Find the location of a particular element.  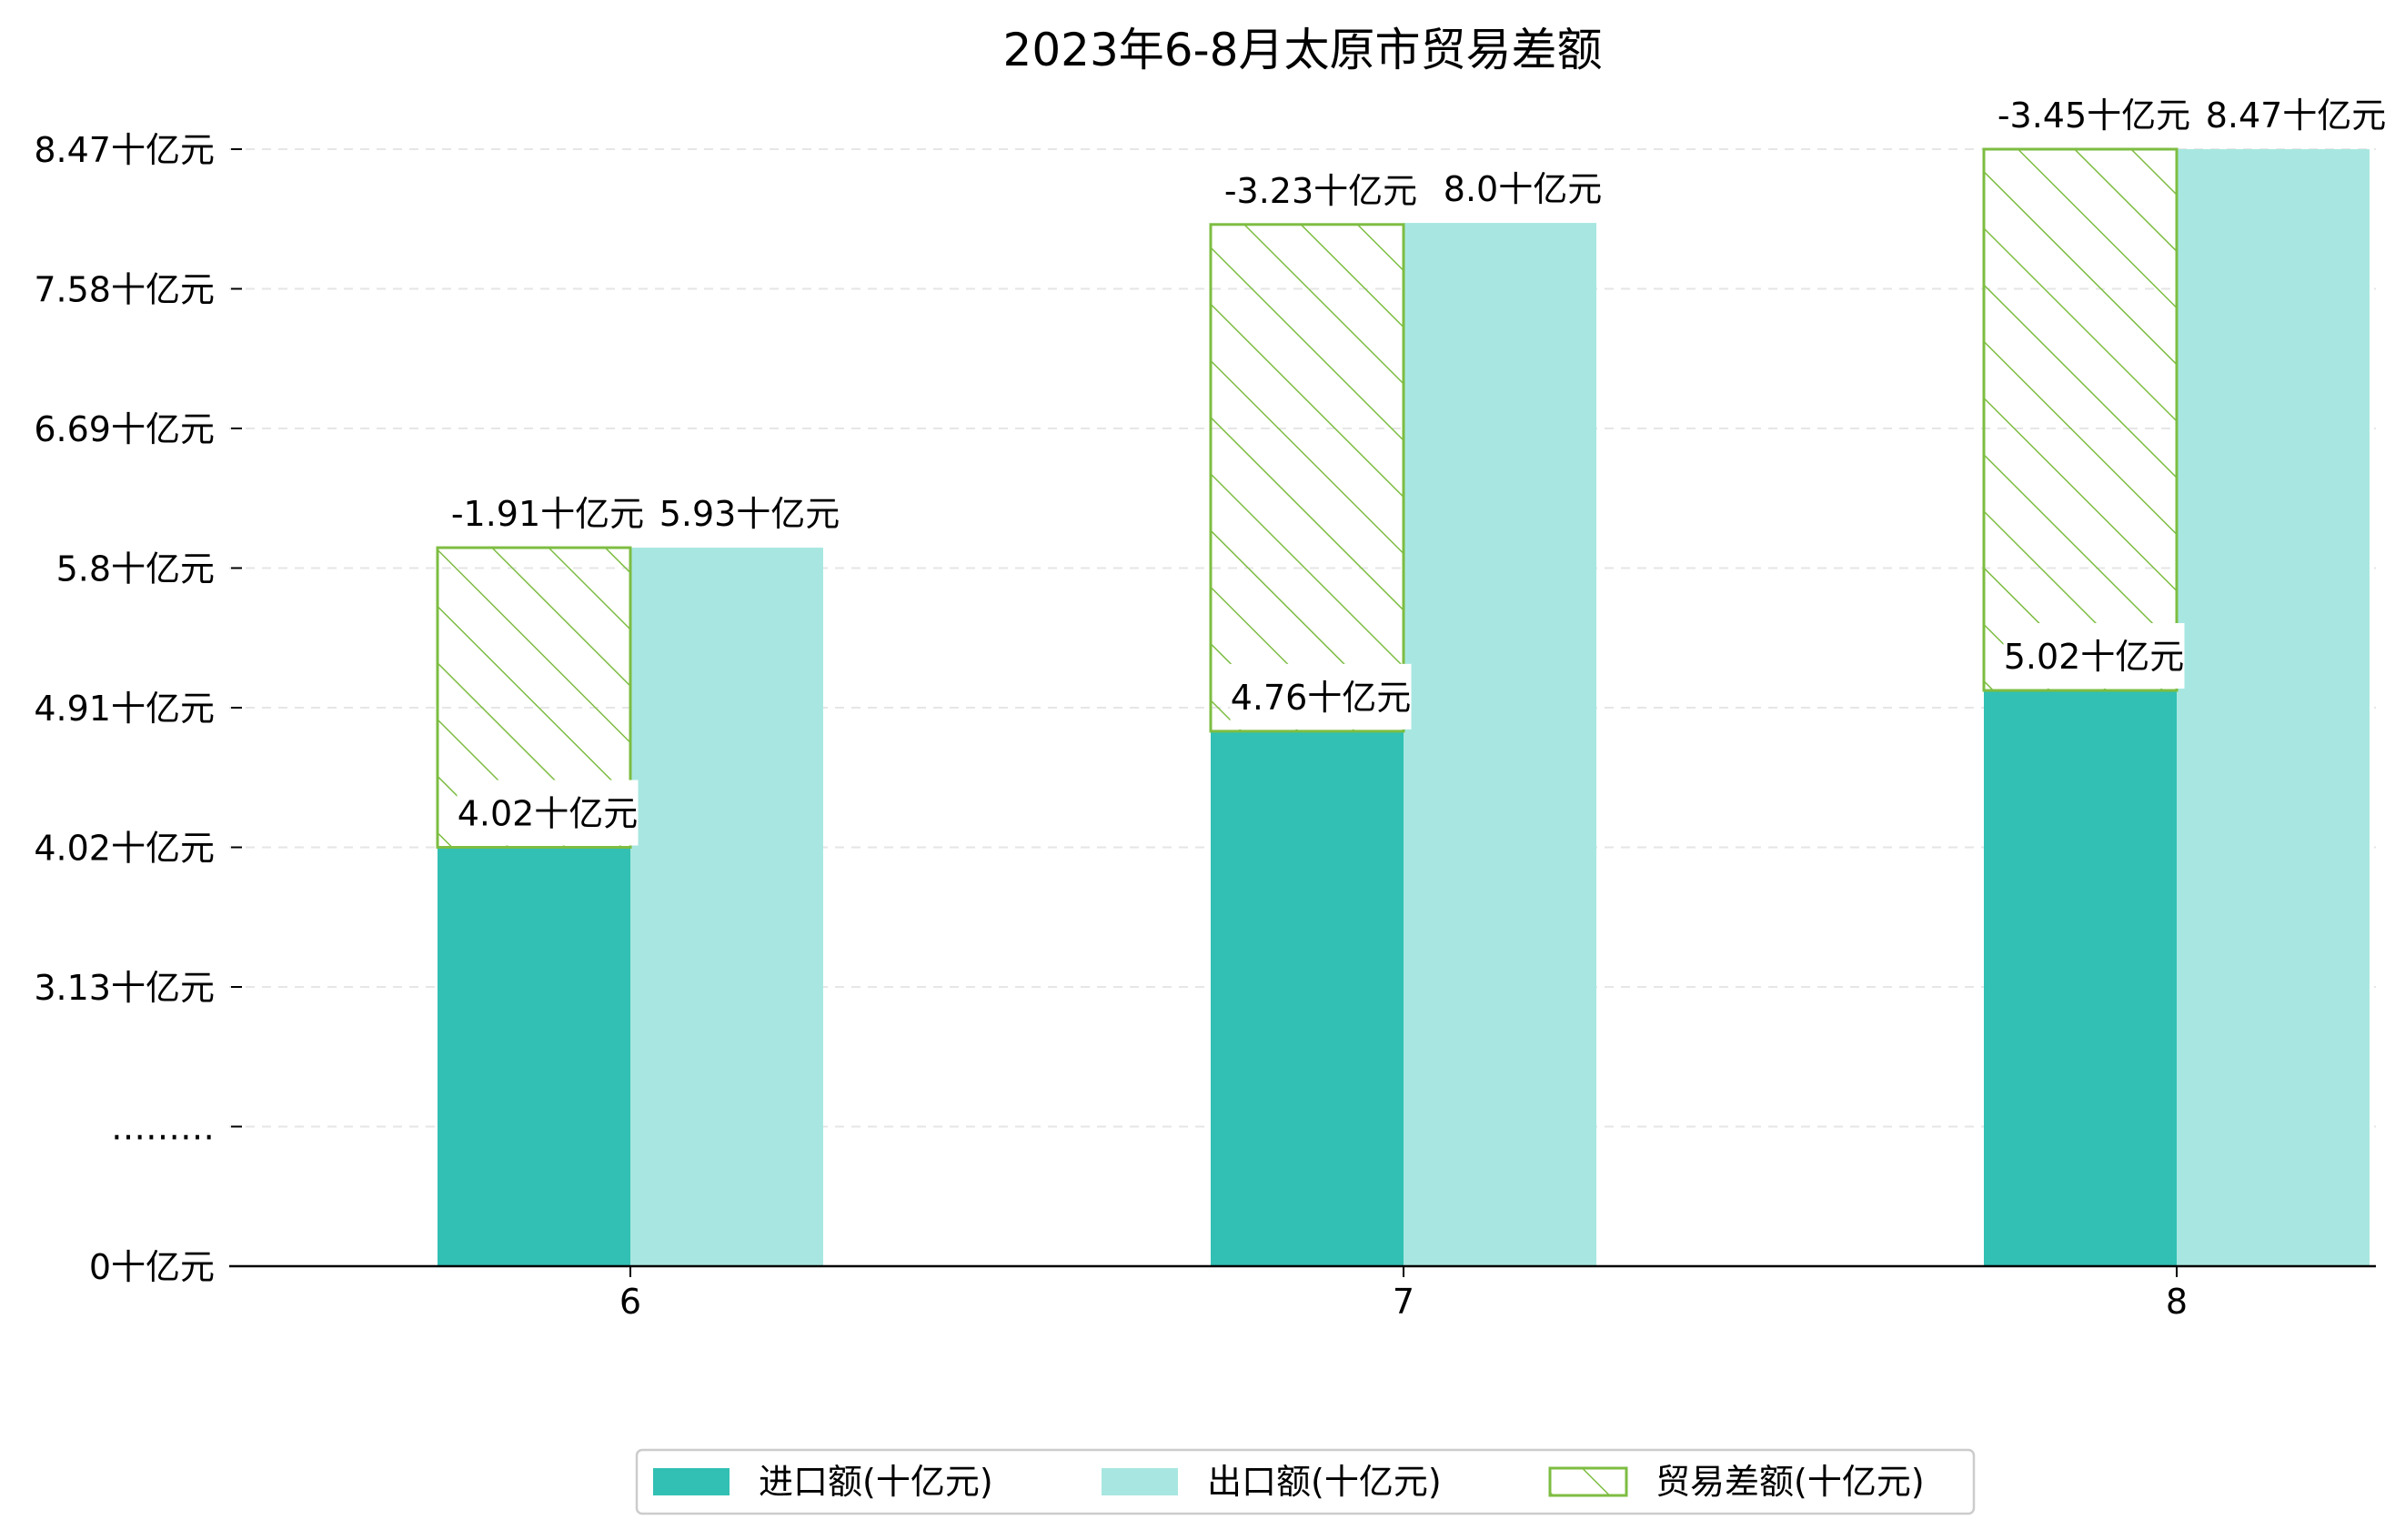

import-value-label: 4.02十亿元 is located at coordinates (548, 814).